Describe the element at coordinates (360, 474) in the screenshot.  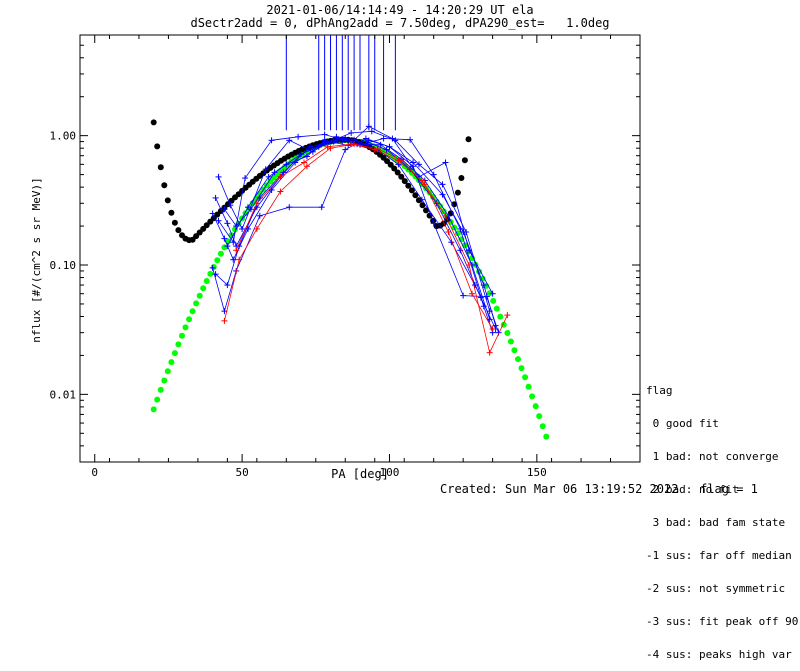
I see `x-axis-label: PA [deg]` at that location.